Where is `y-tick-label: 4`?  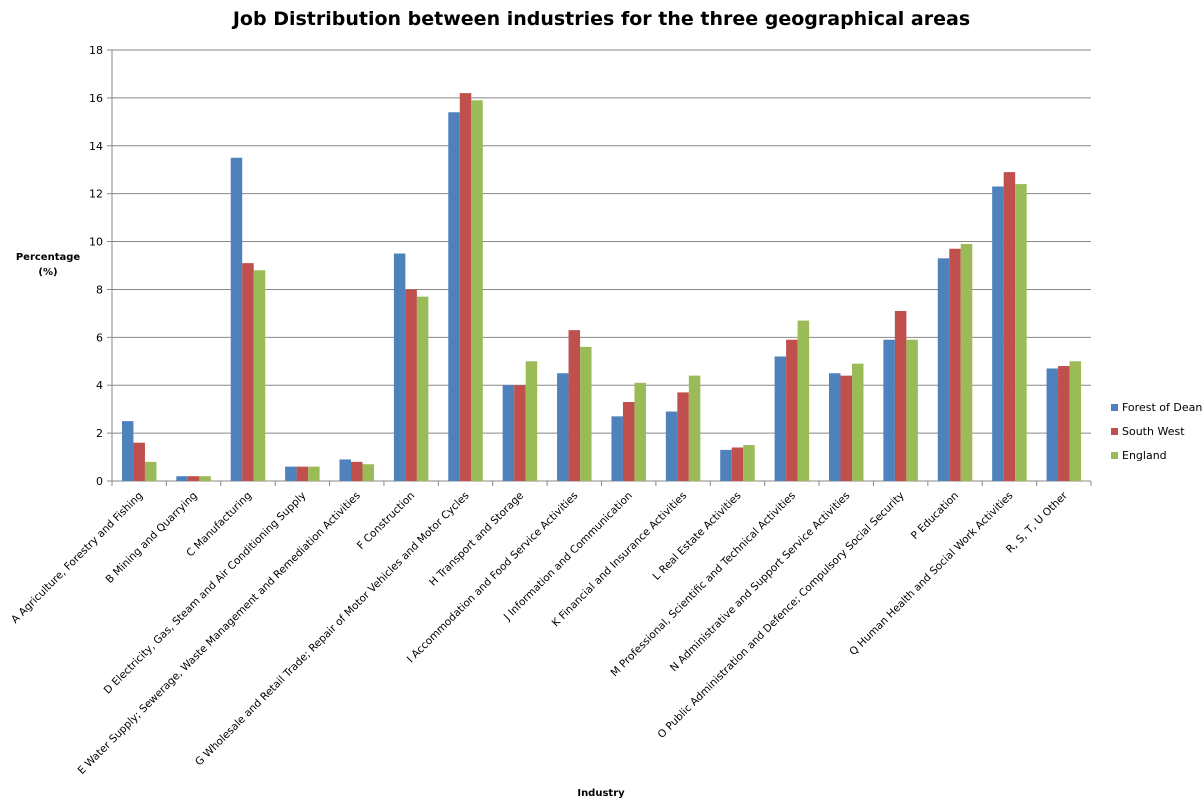 y-tick-label: 4 is located at coordinates (99, 385).